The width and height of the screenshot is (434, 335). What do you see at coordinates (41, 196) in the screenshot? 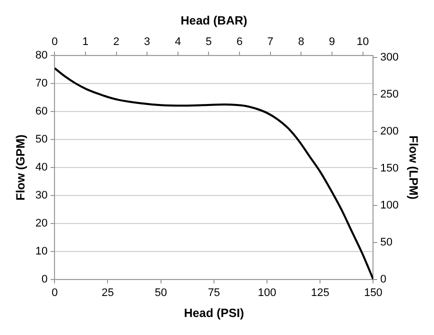
I see `y-tick-label: 30` at bounding box center [41, 196].